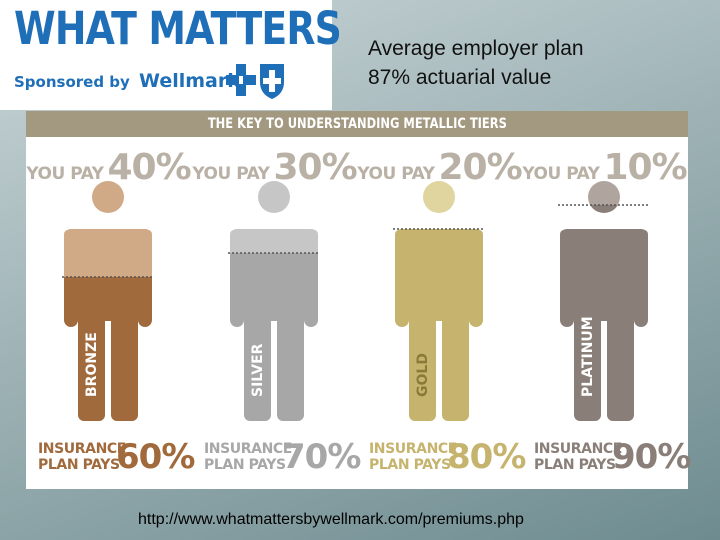 This screenshot has width=720, height=540. Describe the element at coordinates (645, 167) in the screenshot. I see `you-pay-percent: 10%` at that location.